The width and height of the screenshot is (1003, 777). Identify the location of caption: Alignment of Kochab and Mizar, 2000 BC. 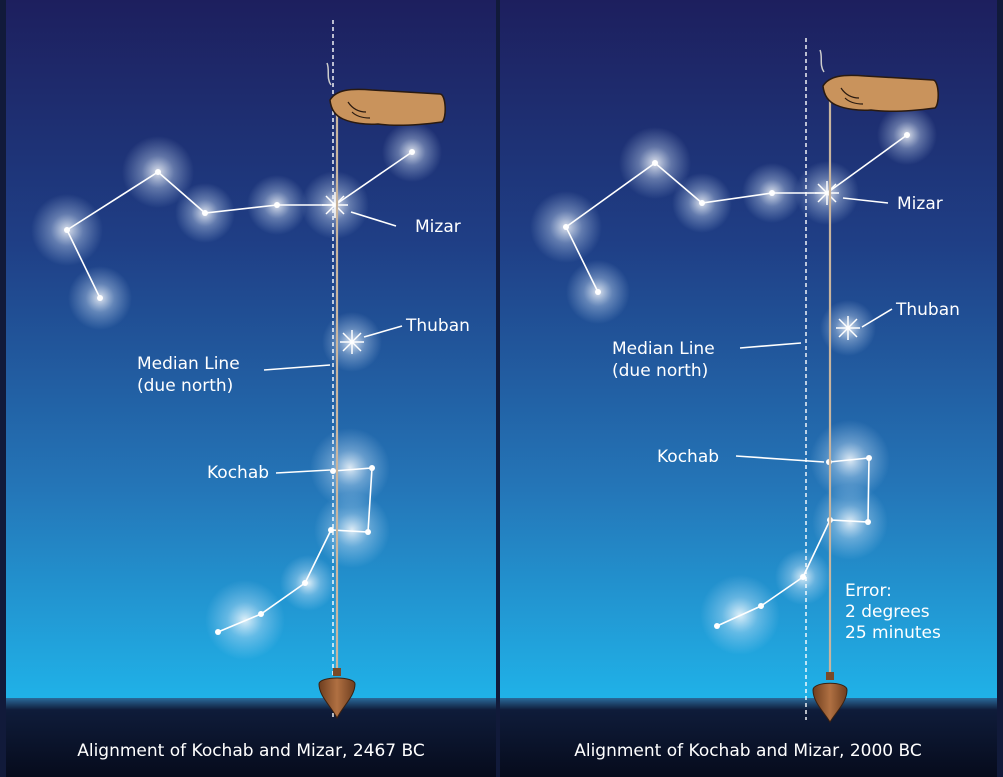
(748, 751).